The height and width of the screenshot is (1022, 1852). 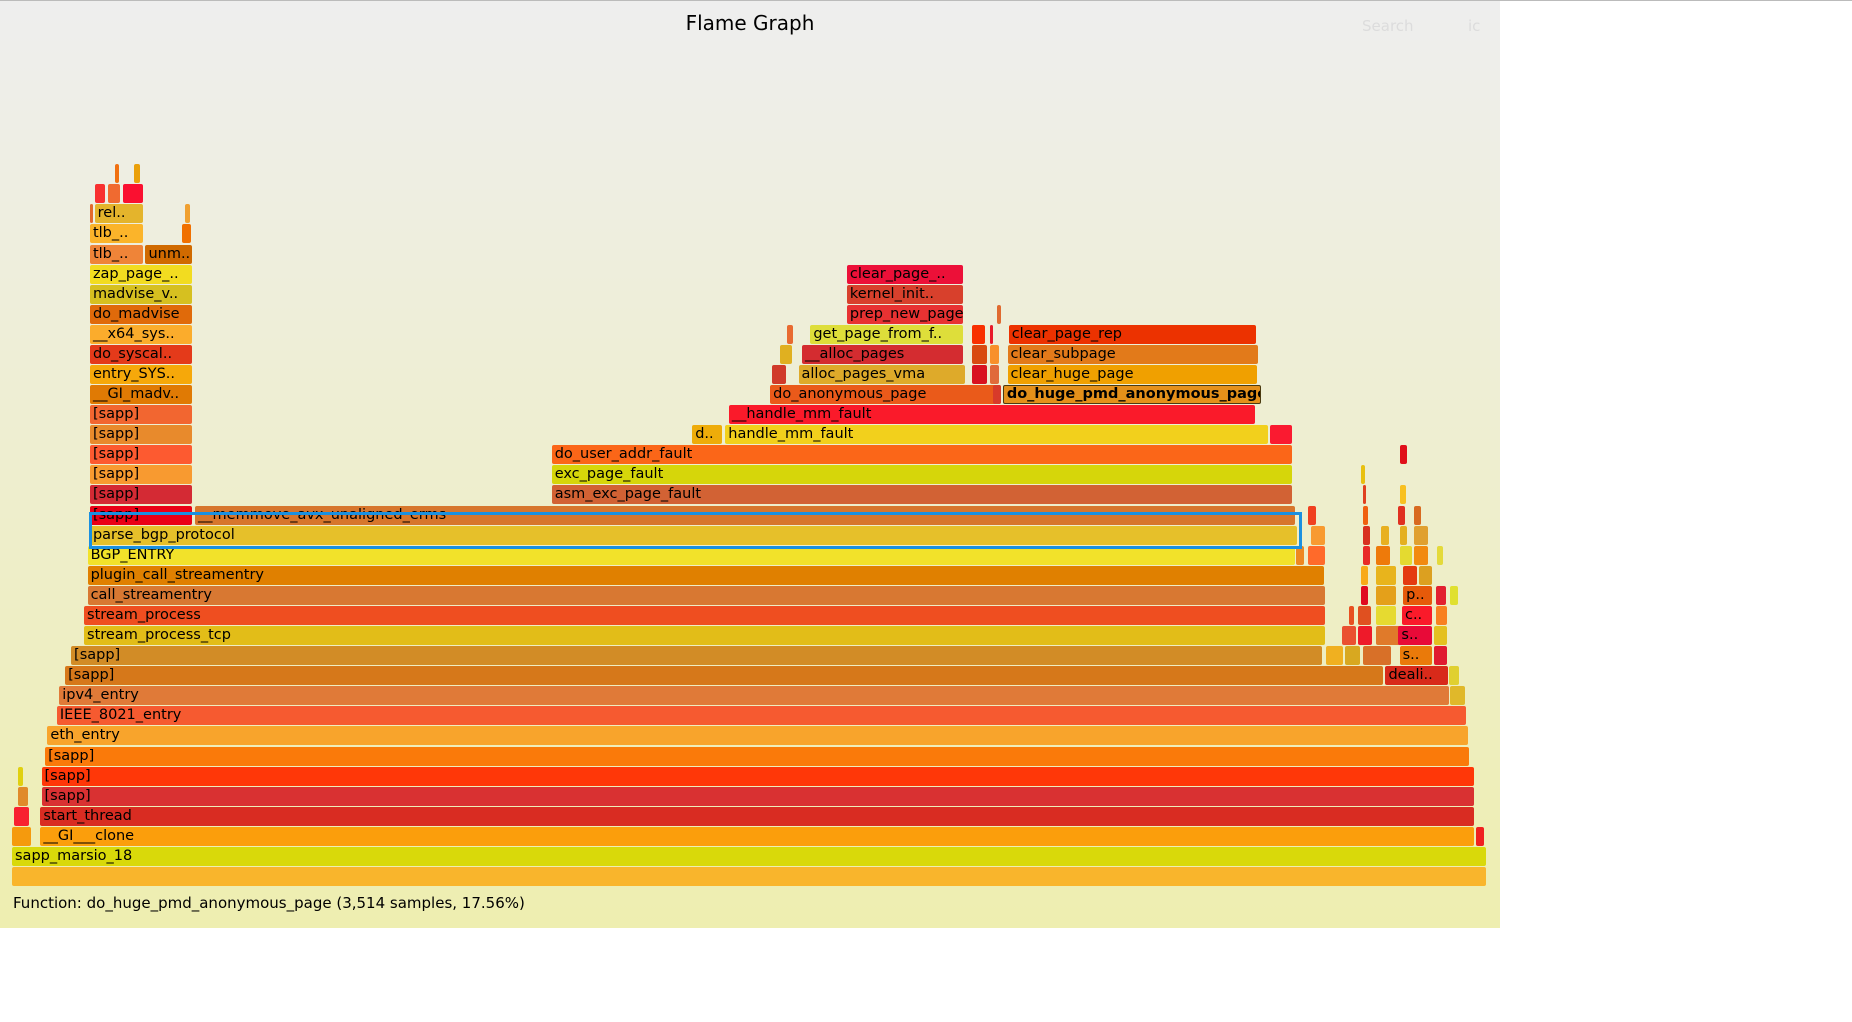 I want to click on search-button: Search, so click(x=1388, y=26).